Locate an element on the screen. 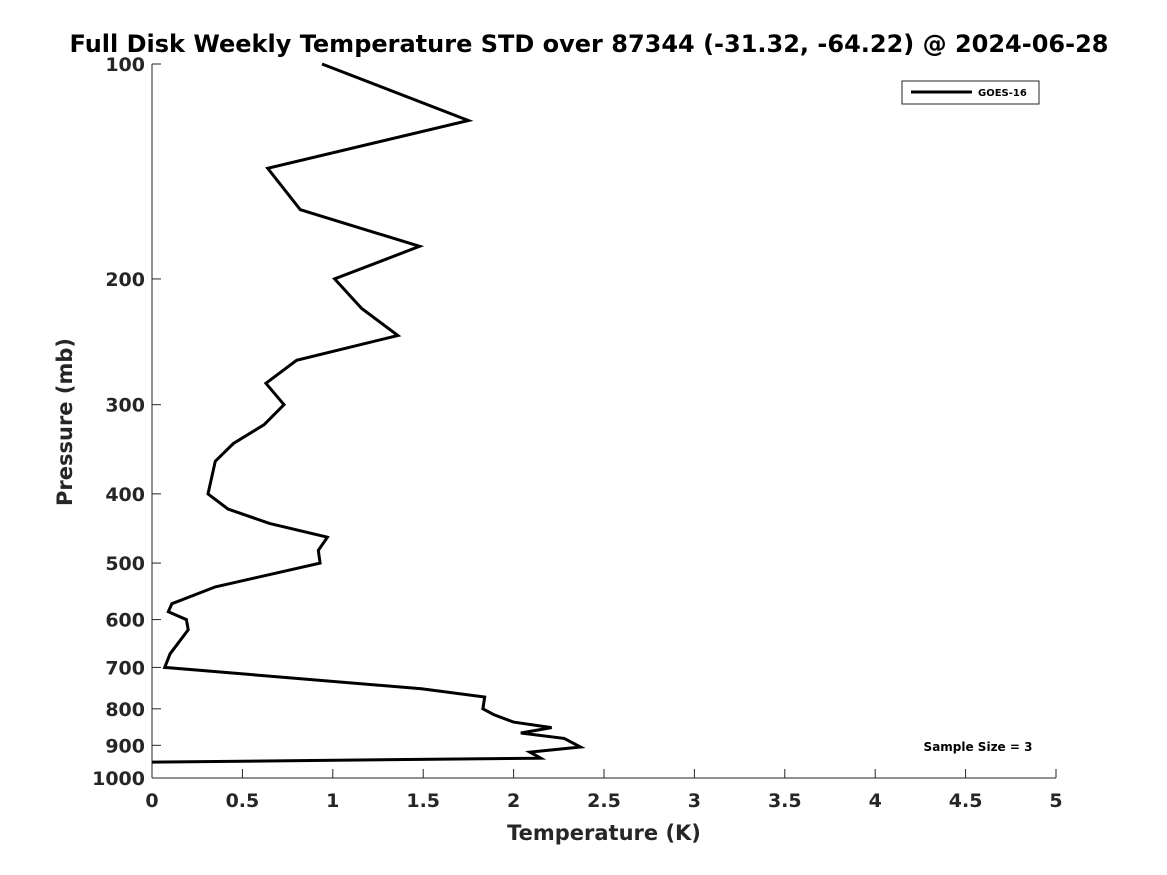 This screenshot has height=875, width=1167. x-tick-label: 2.5 is located at coordinates (604, 801).